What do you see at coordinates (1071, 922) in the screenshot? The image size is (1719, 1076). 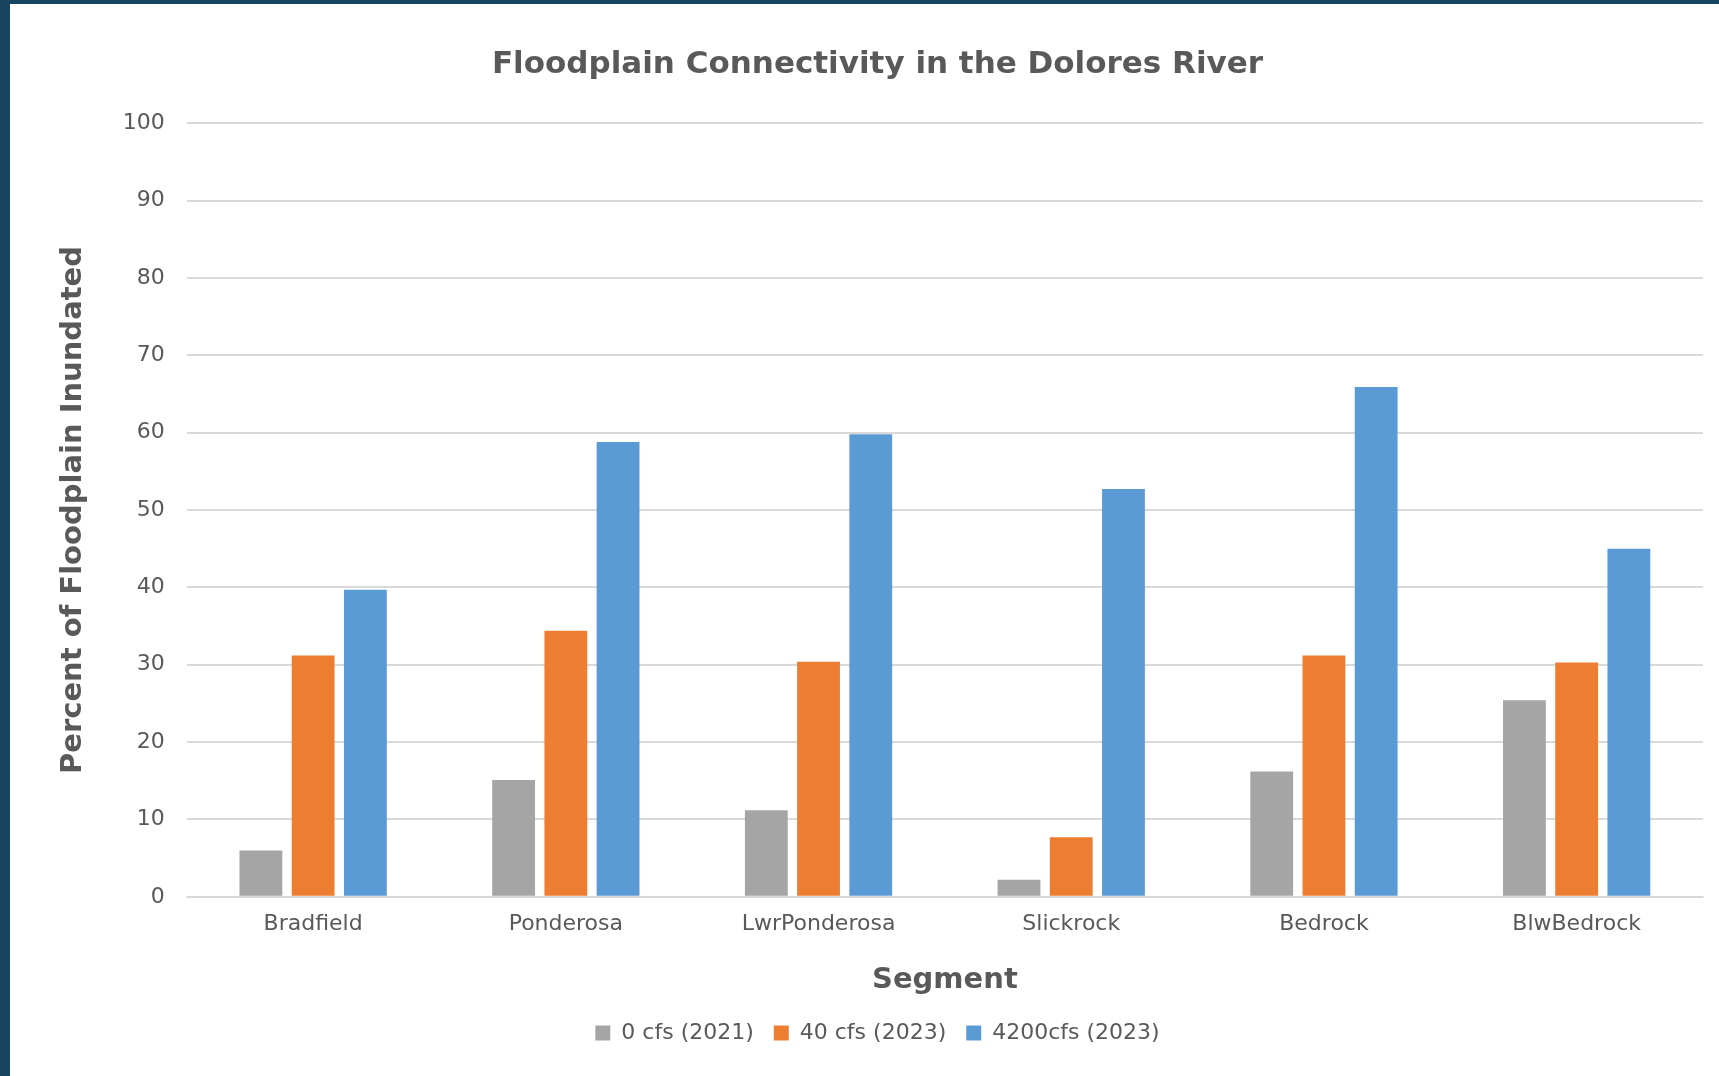 I see `x-tick-label: Slickrock` at bounding box center [1071, 922].